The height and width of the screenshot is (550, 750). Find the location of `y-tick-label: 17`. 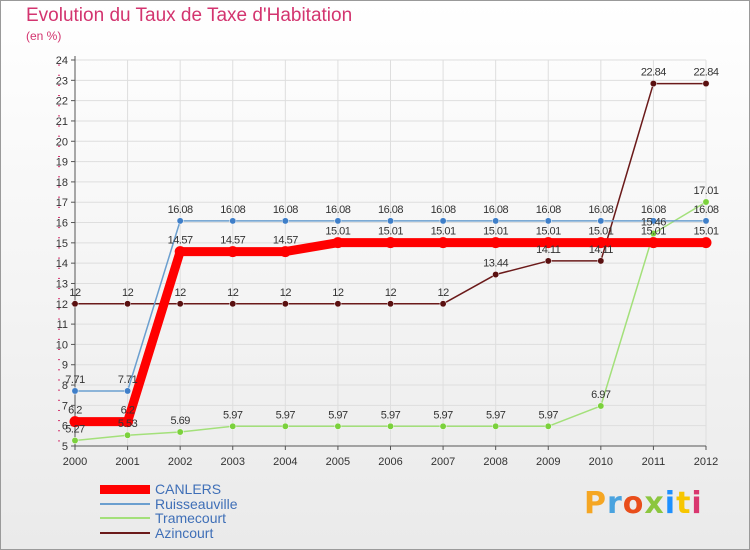

y-tick-label: 17 is located at coordinates (62, 203).